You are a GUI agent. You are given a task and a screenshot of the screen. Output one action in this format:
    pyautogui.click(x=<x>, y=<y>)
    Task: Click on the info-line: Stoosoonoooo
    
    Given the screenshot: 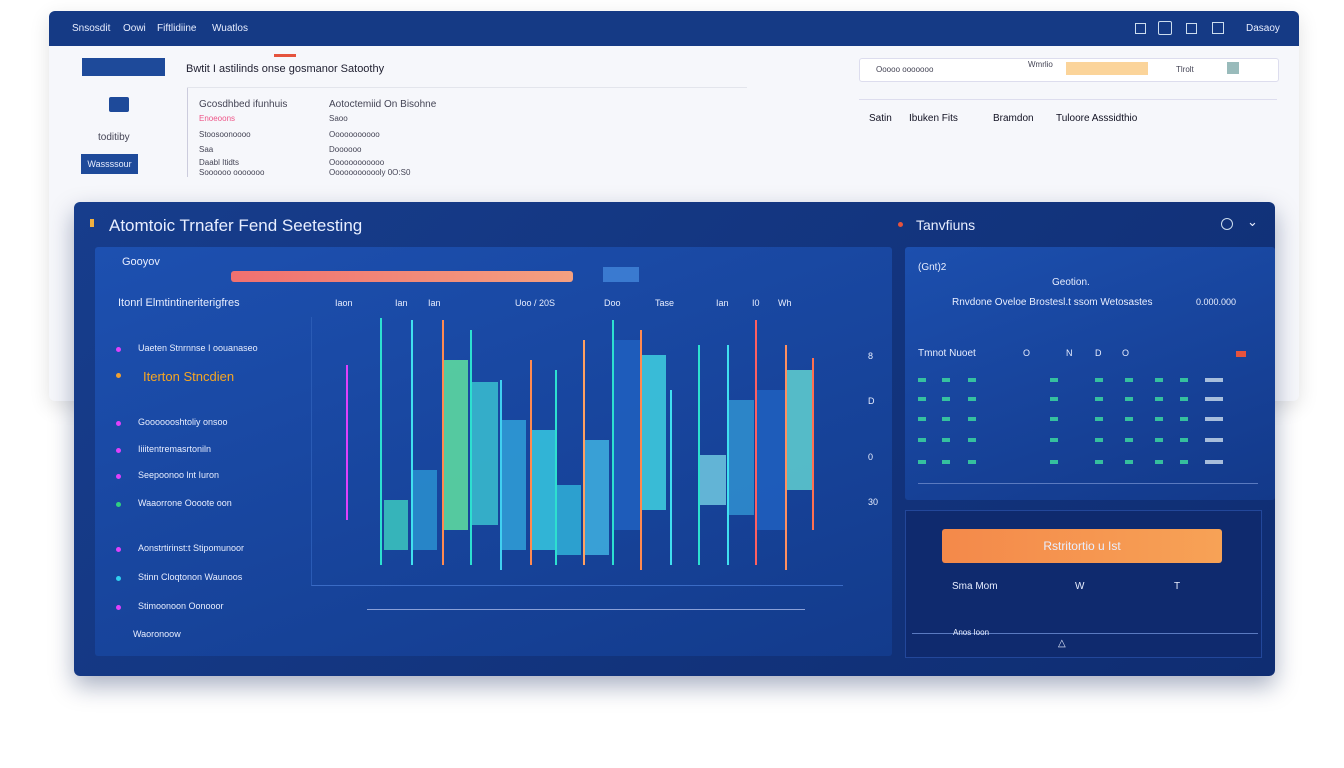 What is the action you would take?
    pyautogui.click(x=225, y=134)
    